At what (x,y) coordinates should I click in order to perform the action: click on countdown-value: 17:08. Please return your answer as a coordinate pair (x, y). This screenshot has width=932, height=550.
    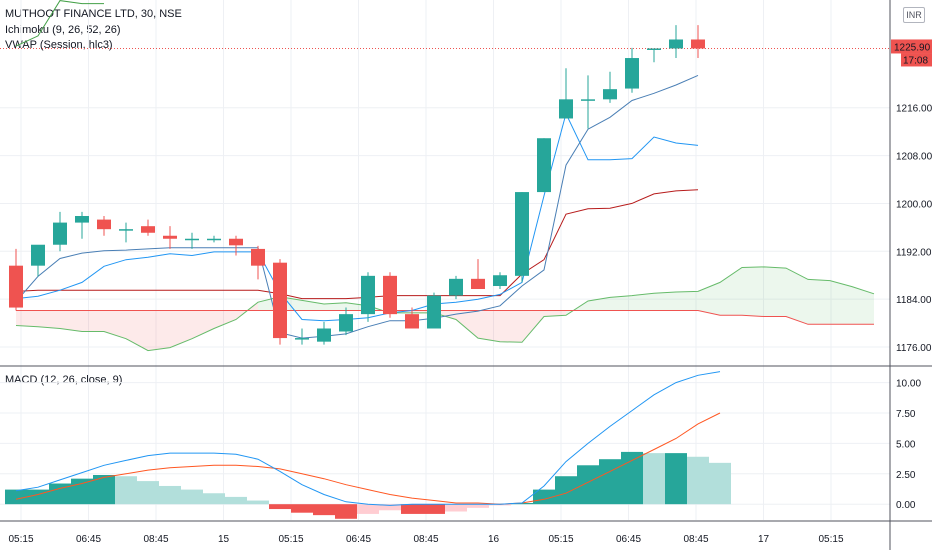
    Looking at the image, I should click on (915, 60).